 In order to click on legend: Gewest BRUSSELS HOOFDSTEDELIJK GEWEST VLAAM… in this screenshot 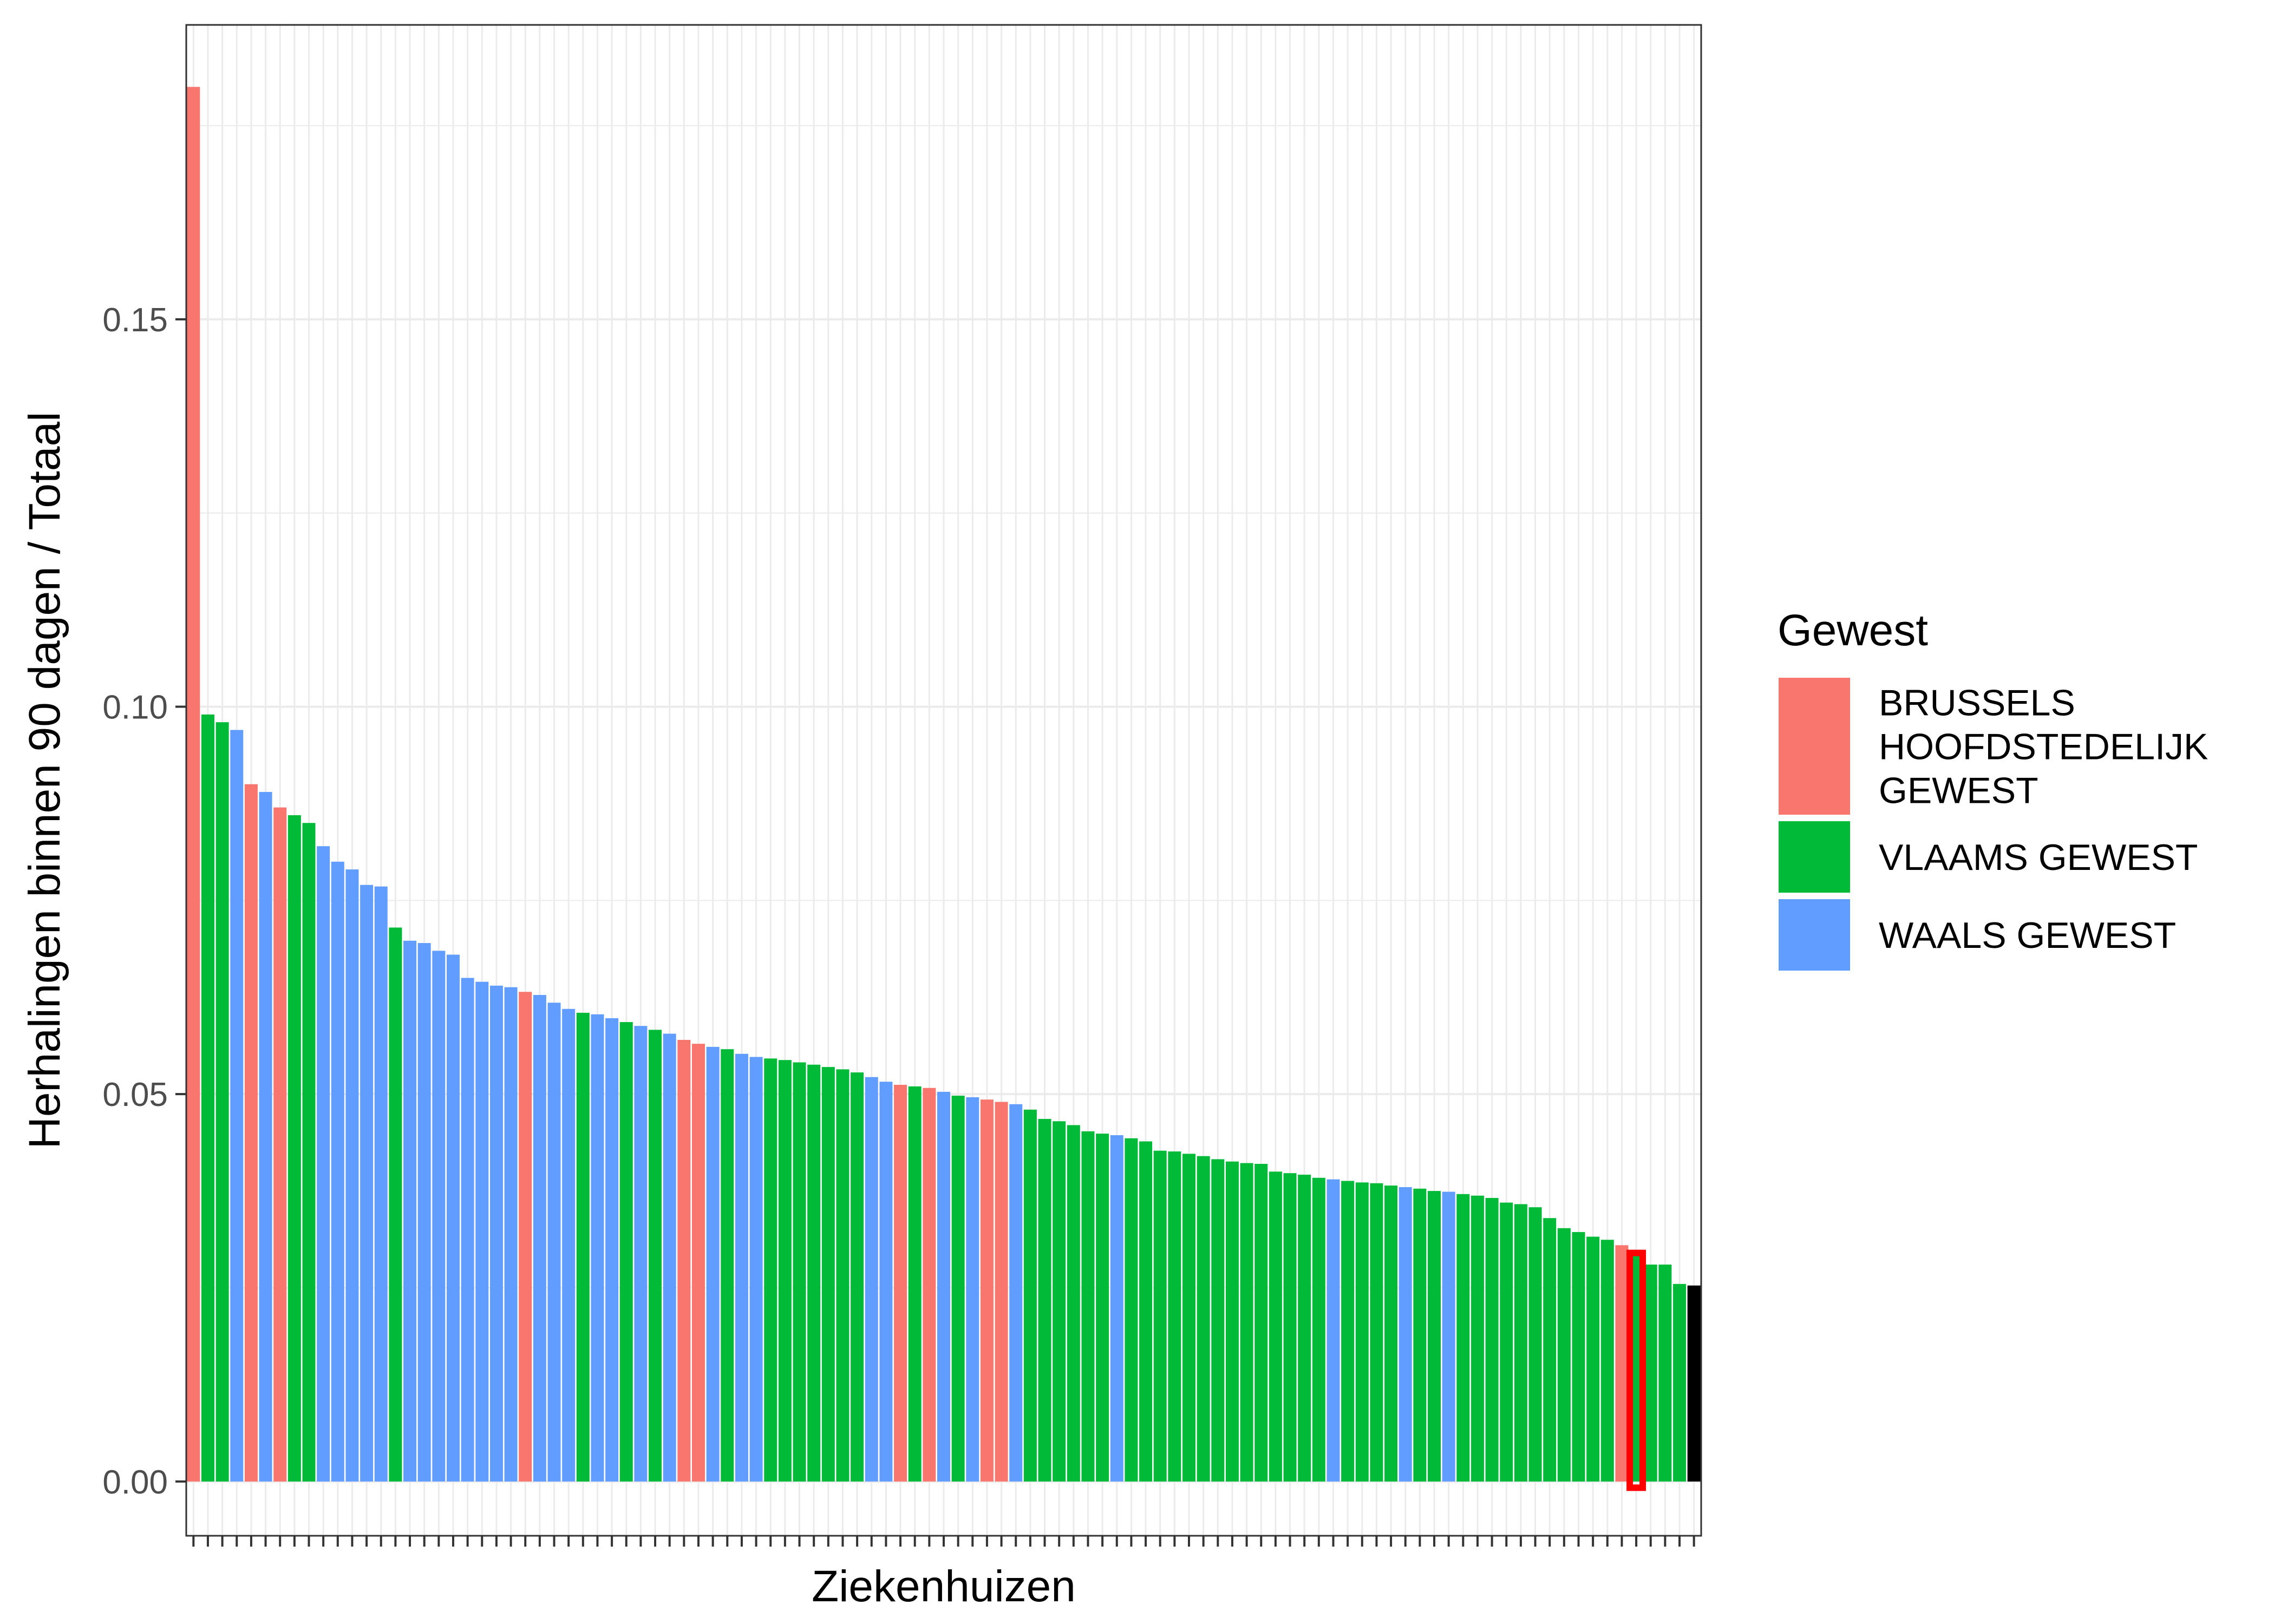, I will do `click(1993, 788)`.